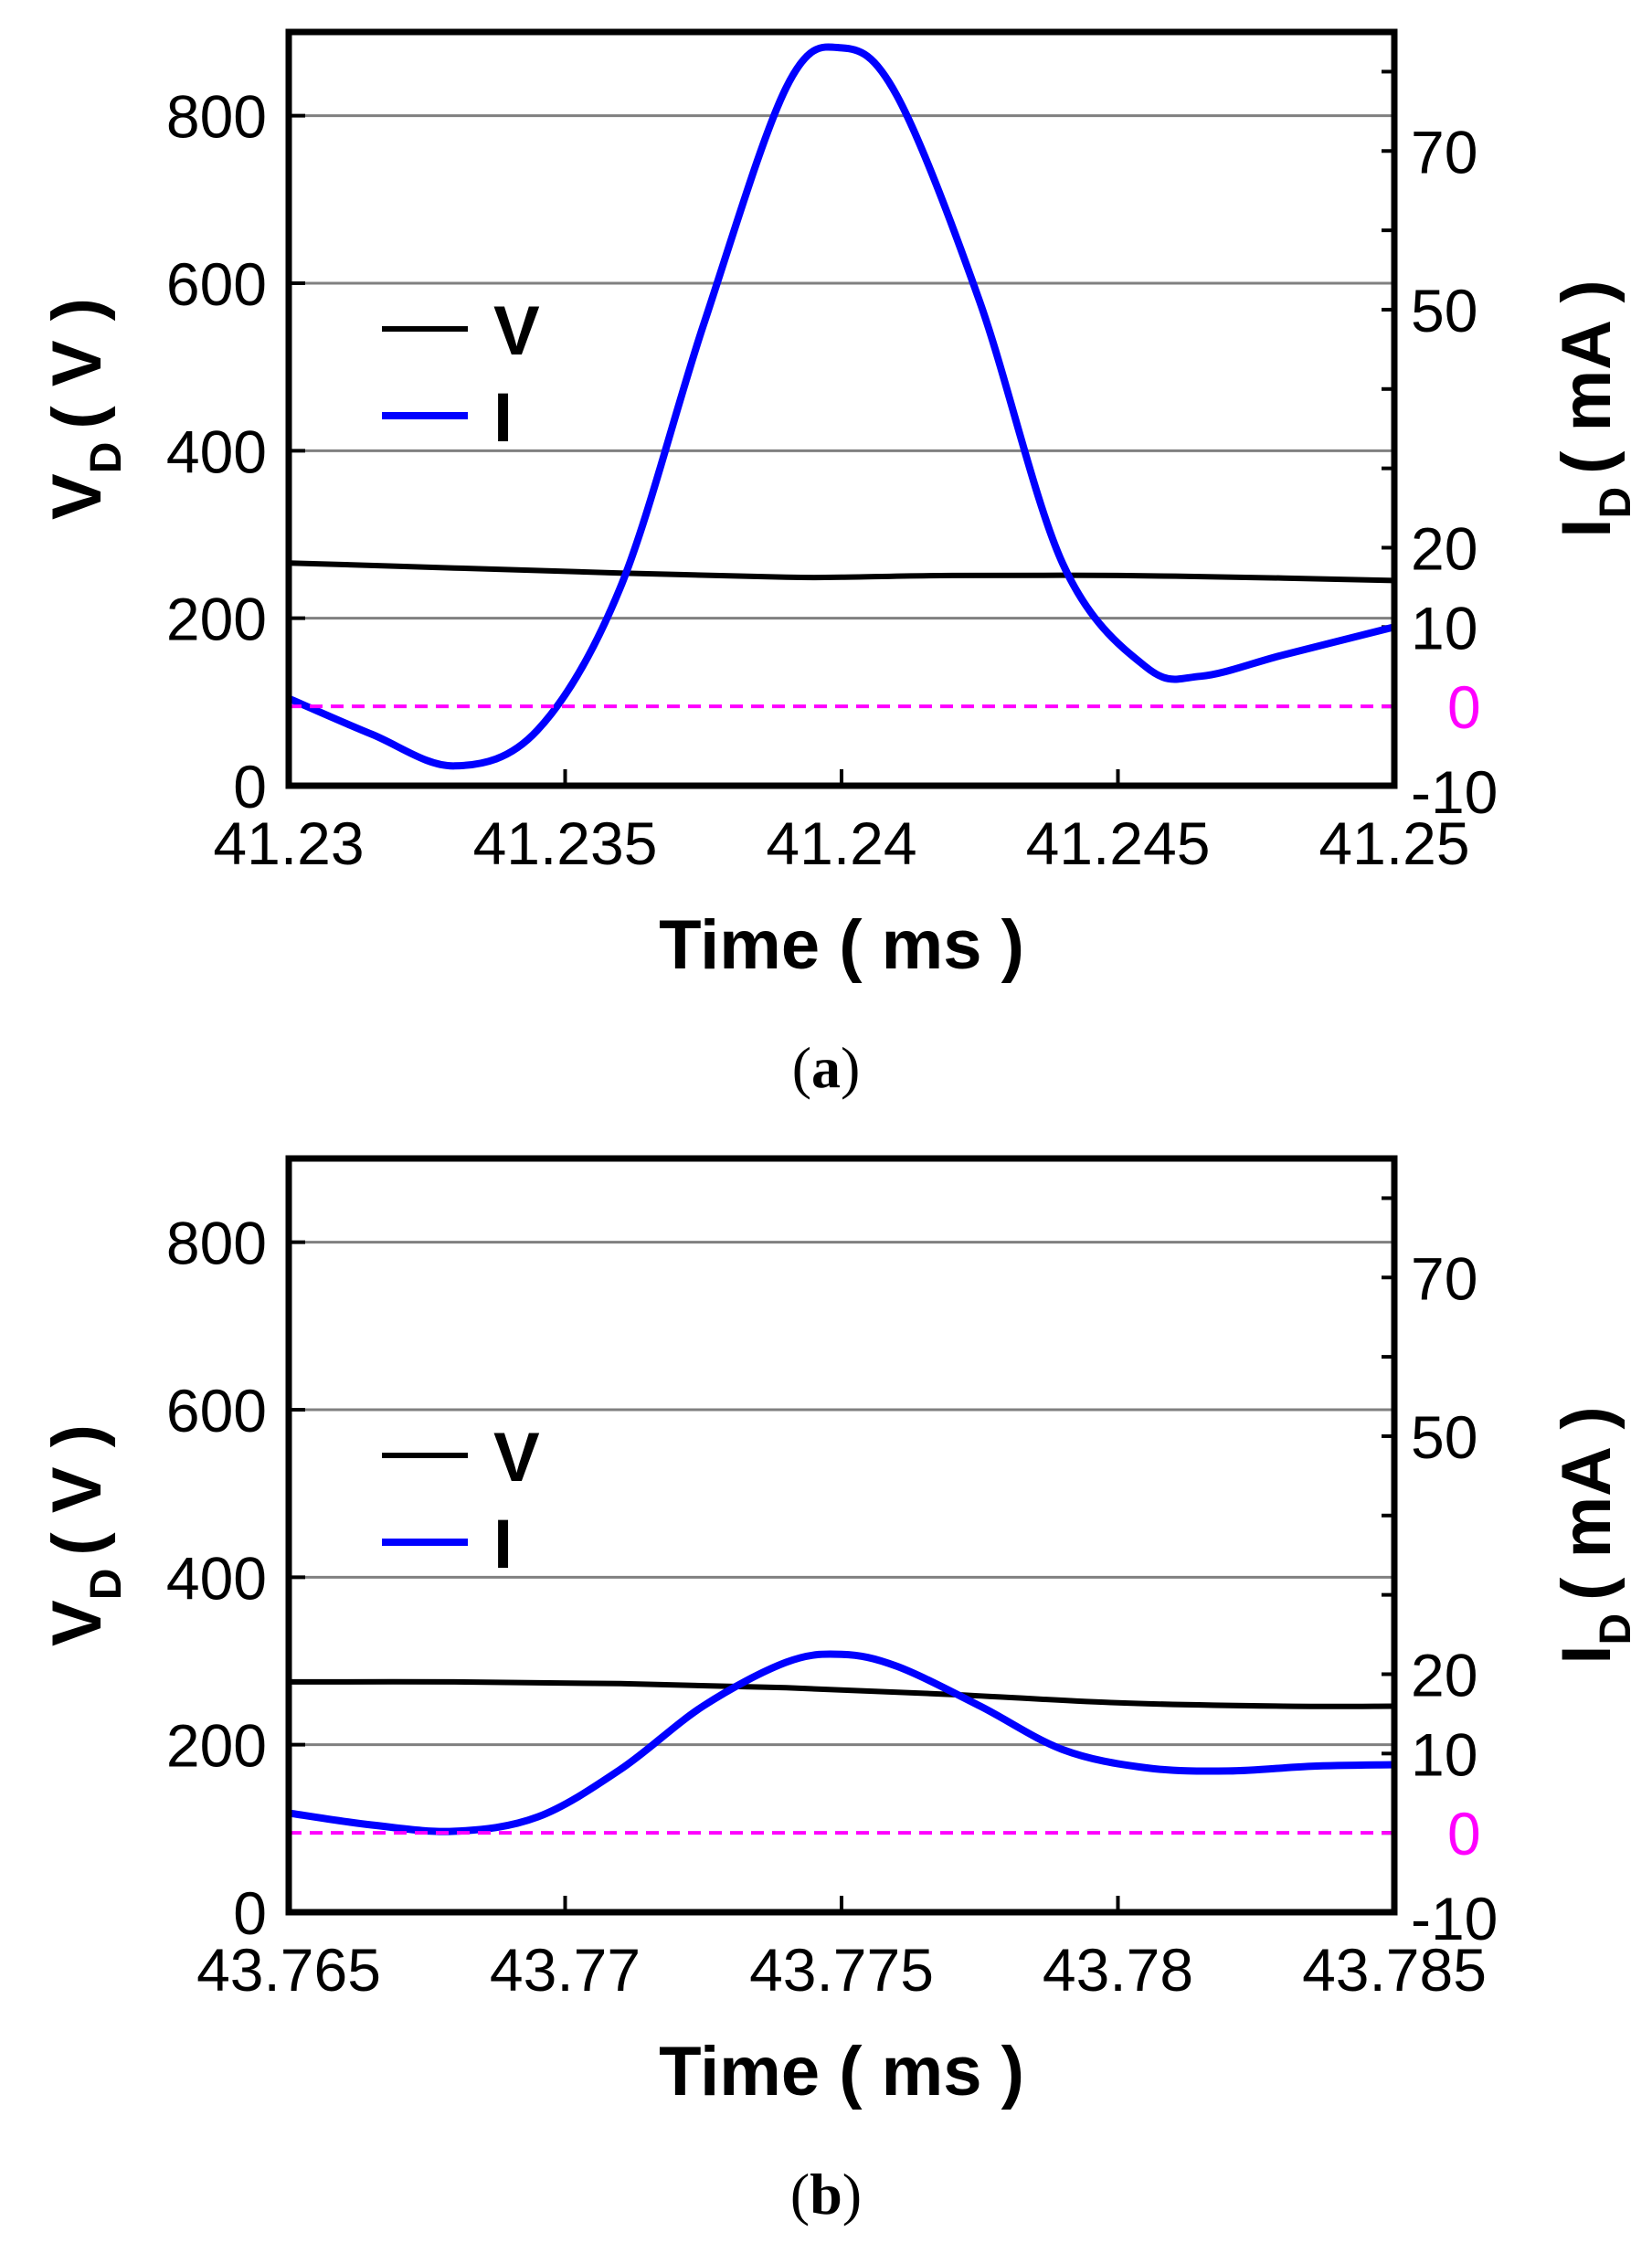 The image size is (1652, 2253). I want to click on y2-tick-label-b-2: 20, so click(1444, 1675).